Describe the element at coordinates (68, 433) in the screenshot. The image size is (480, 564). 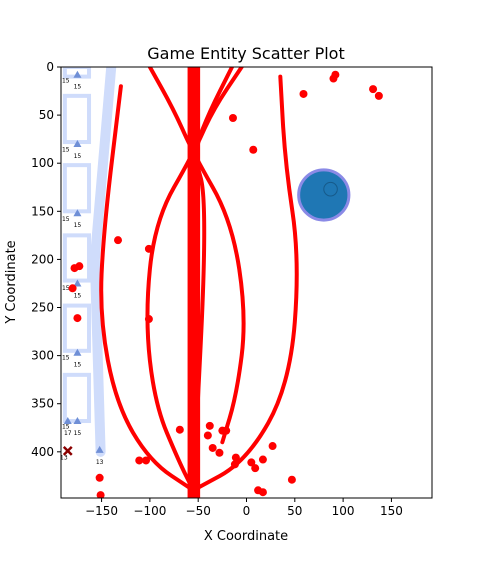
I see `platform-label: 17` at that location.